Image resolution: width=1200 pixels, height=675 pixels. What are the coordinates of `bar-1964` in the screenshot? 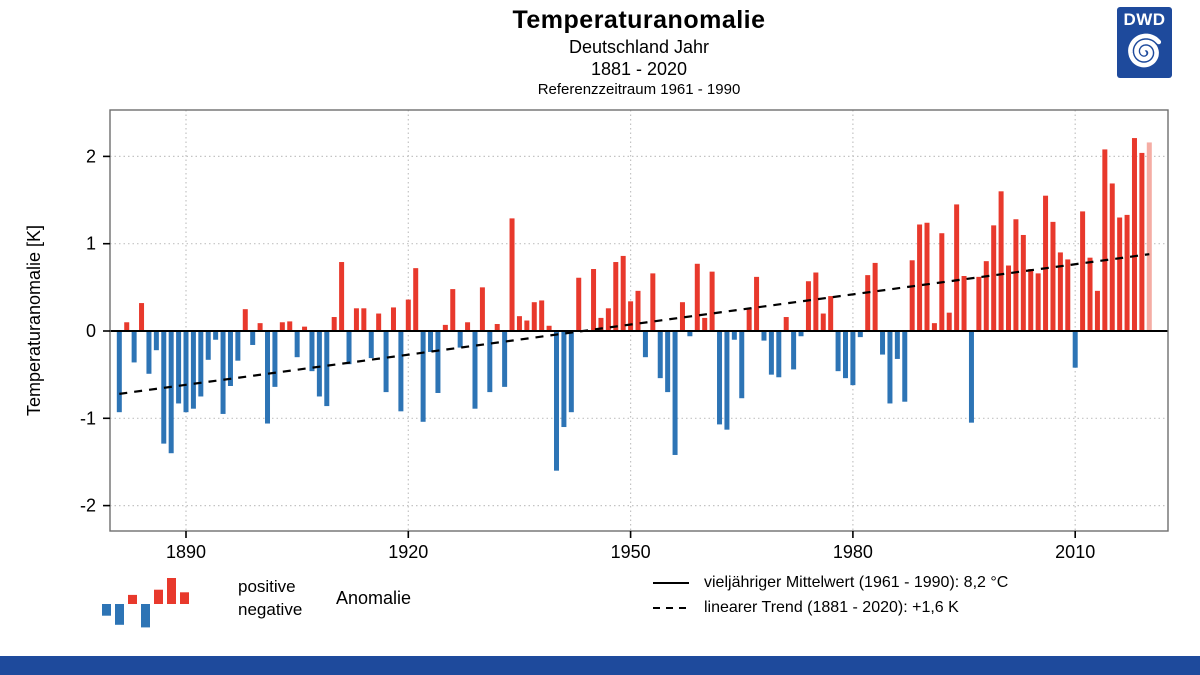 It's located at (734, 335).